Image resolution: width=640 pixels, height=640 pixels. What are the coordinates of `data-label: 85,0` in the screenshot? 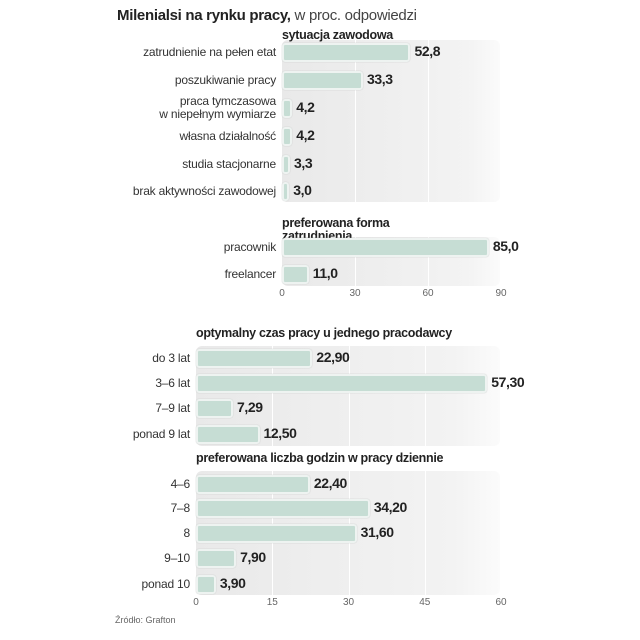 It's located at (505, 246).